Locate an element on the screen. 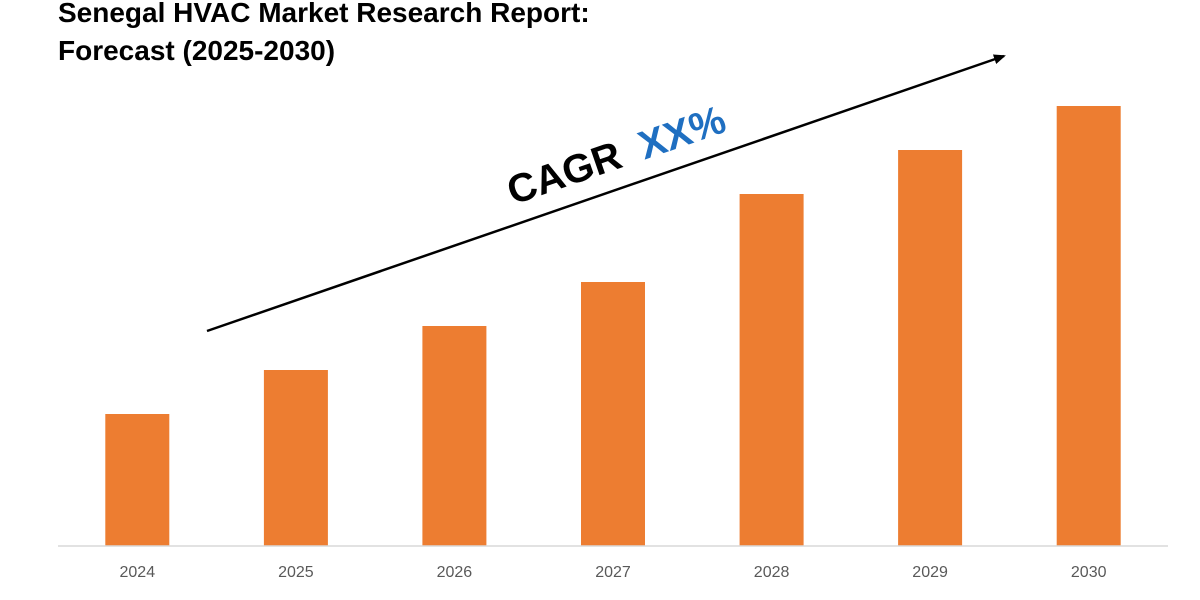 The height and width of the screenshot is (600, 1200). bar-2028 is located at coordinates (771, 370).